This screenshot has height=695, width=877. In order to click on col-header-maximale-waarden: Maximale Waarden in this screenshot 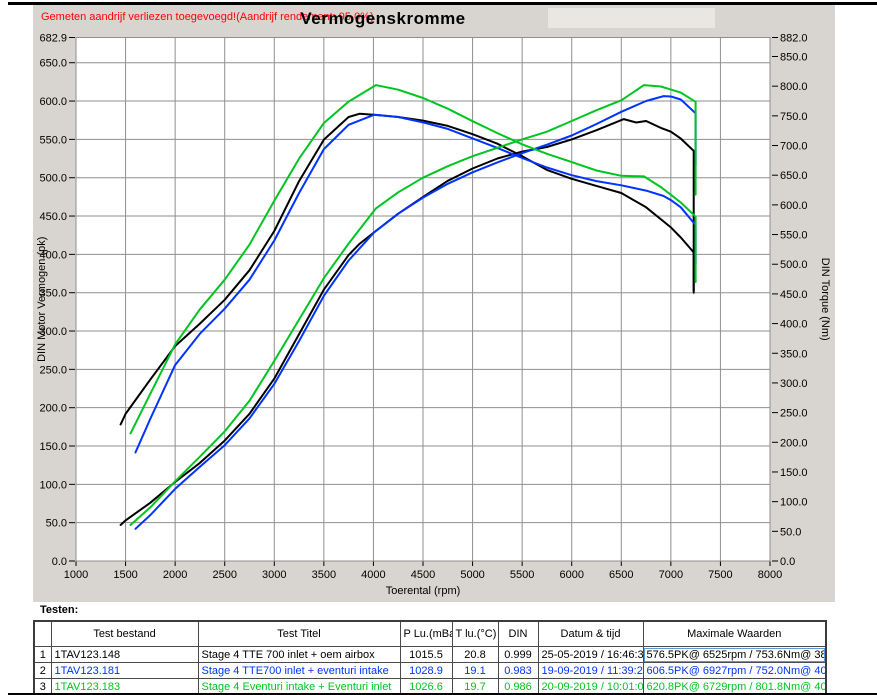, I will do `click(734, 633)`.